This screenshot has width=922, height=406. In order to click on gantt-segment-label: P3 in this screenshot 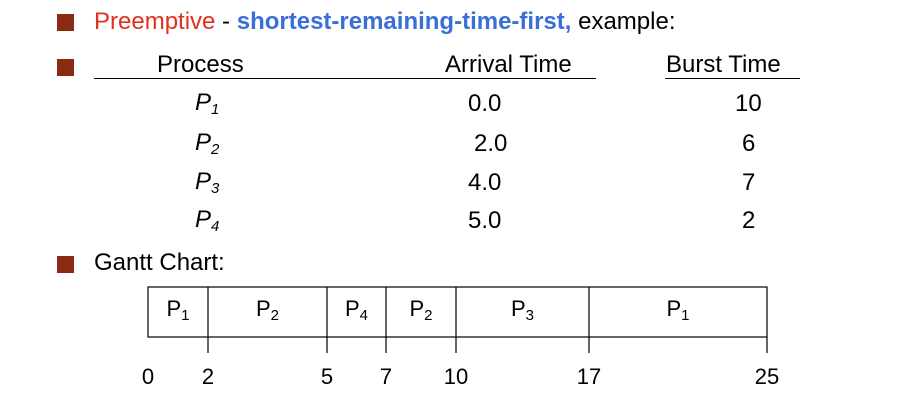, I will do `click(522, 310)`.